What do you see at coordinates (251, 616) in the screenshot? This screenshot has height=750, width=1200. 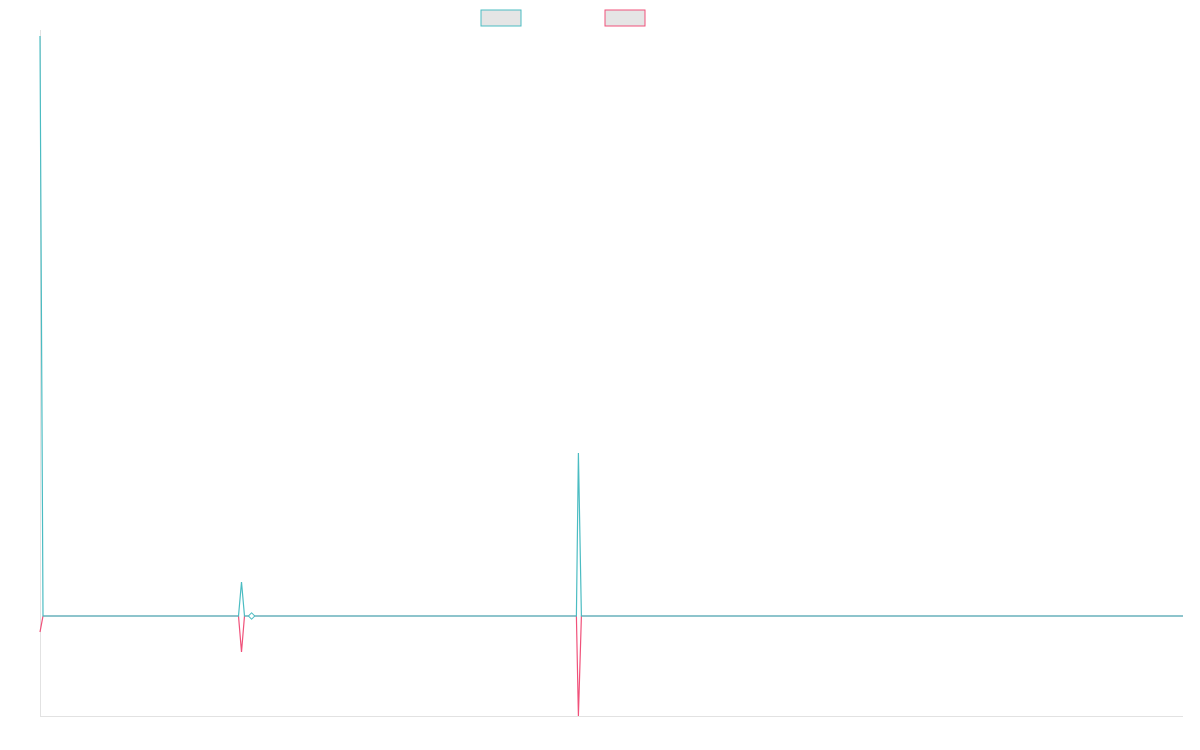 I see `point-marker` at bounding box center [251, 616].